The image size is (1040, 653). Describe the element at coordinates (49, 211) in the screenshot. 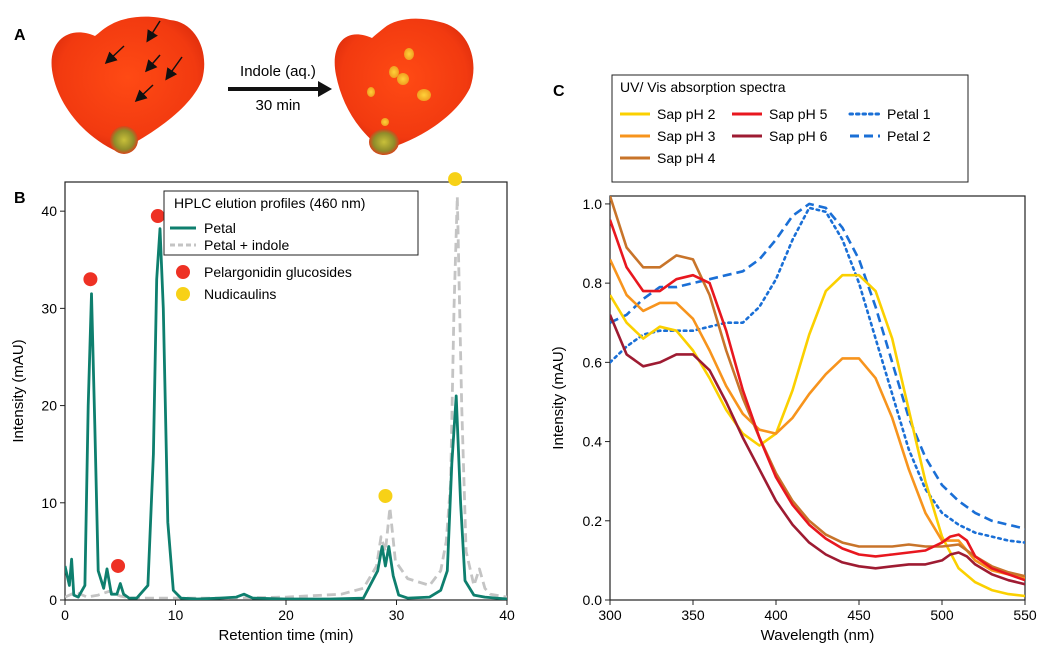

I see `y-tick-label: 40` at that location.